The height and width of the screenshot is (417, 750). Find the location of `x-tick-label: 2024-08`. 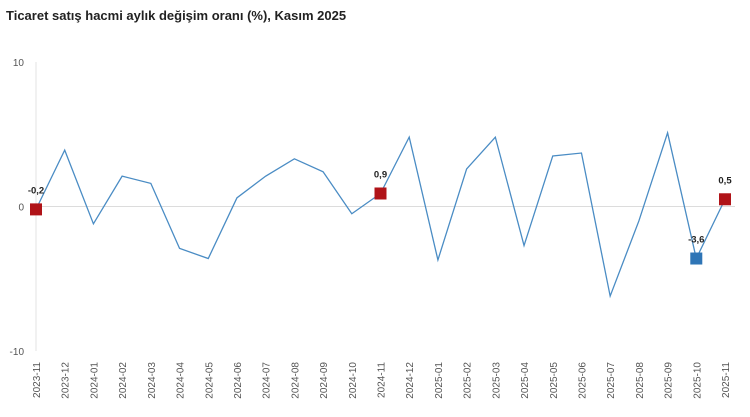

x-tick-label: 2024-08 is located at coordinates (295, 380).